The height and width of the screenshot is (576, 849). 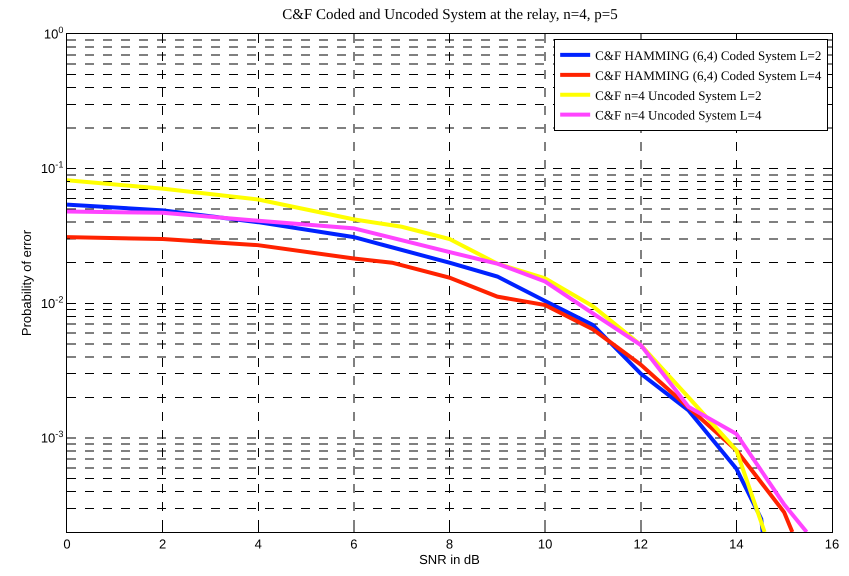 I want to click on x-tick-label: 4, so click(x=258, y=544).